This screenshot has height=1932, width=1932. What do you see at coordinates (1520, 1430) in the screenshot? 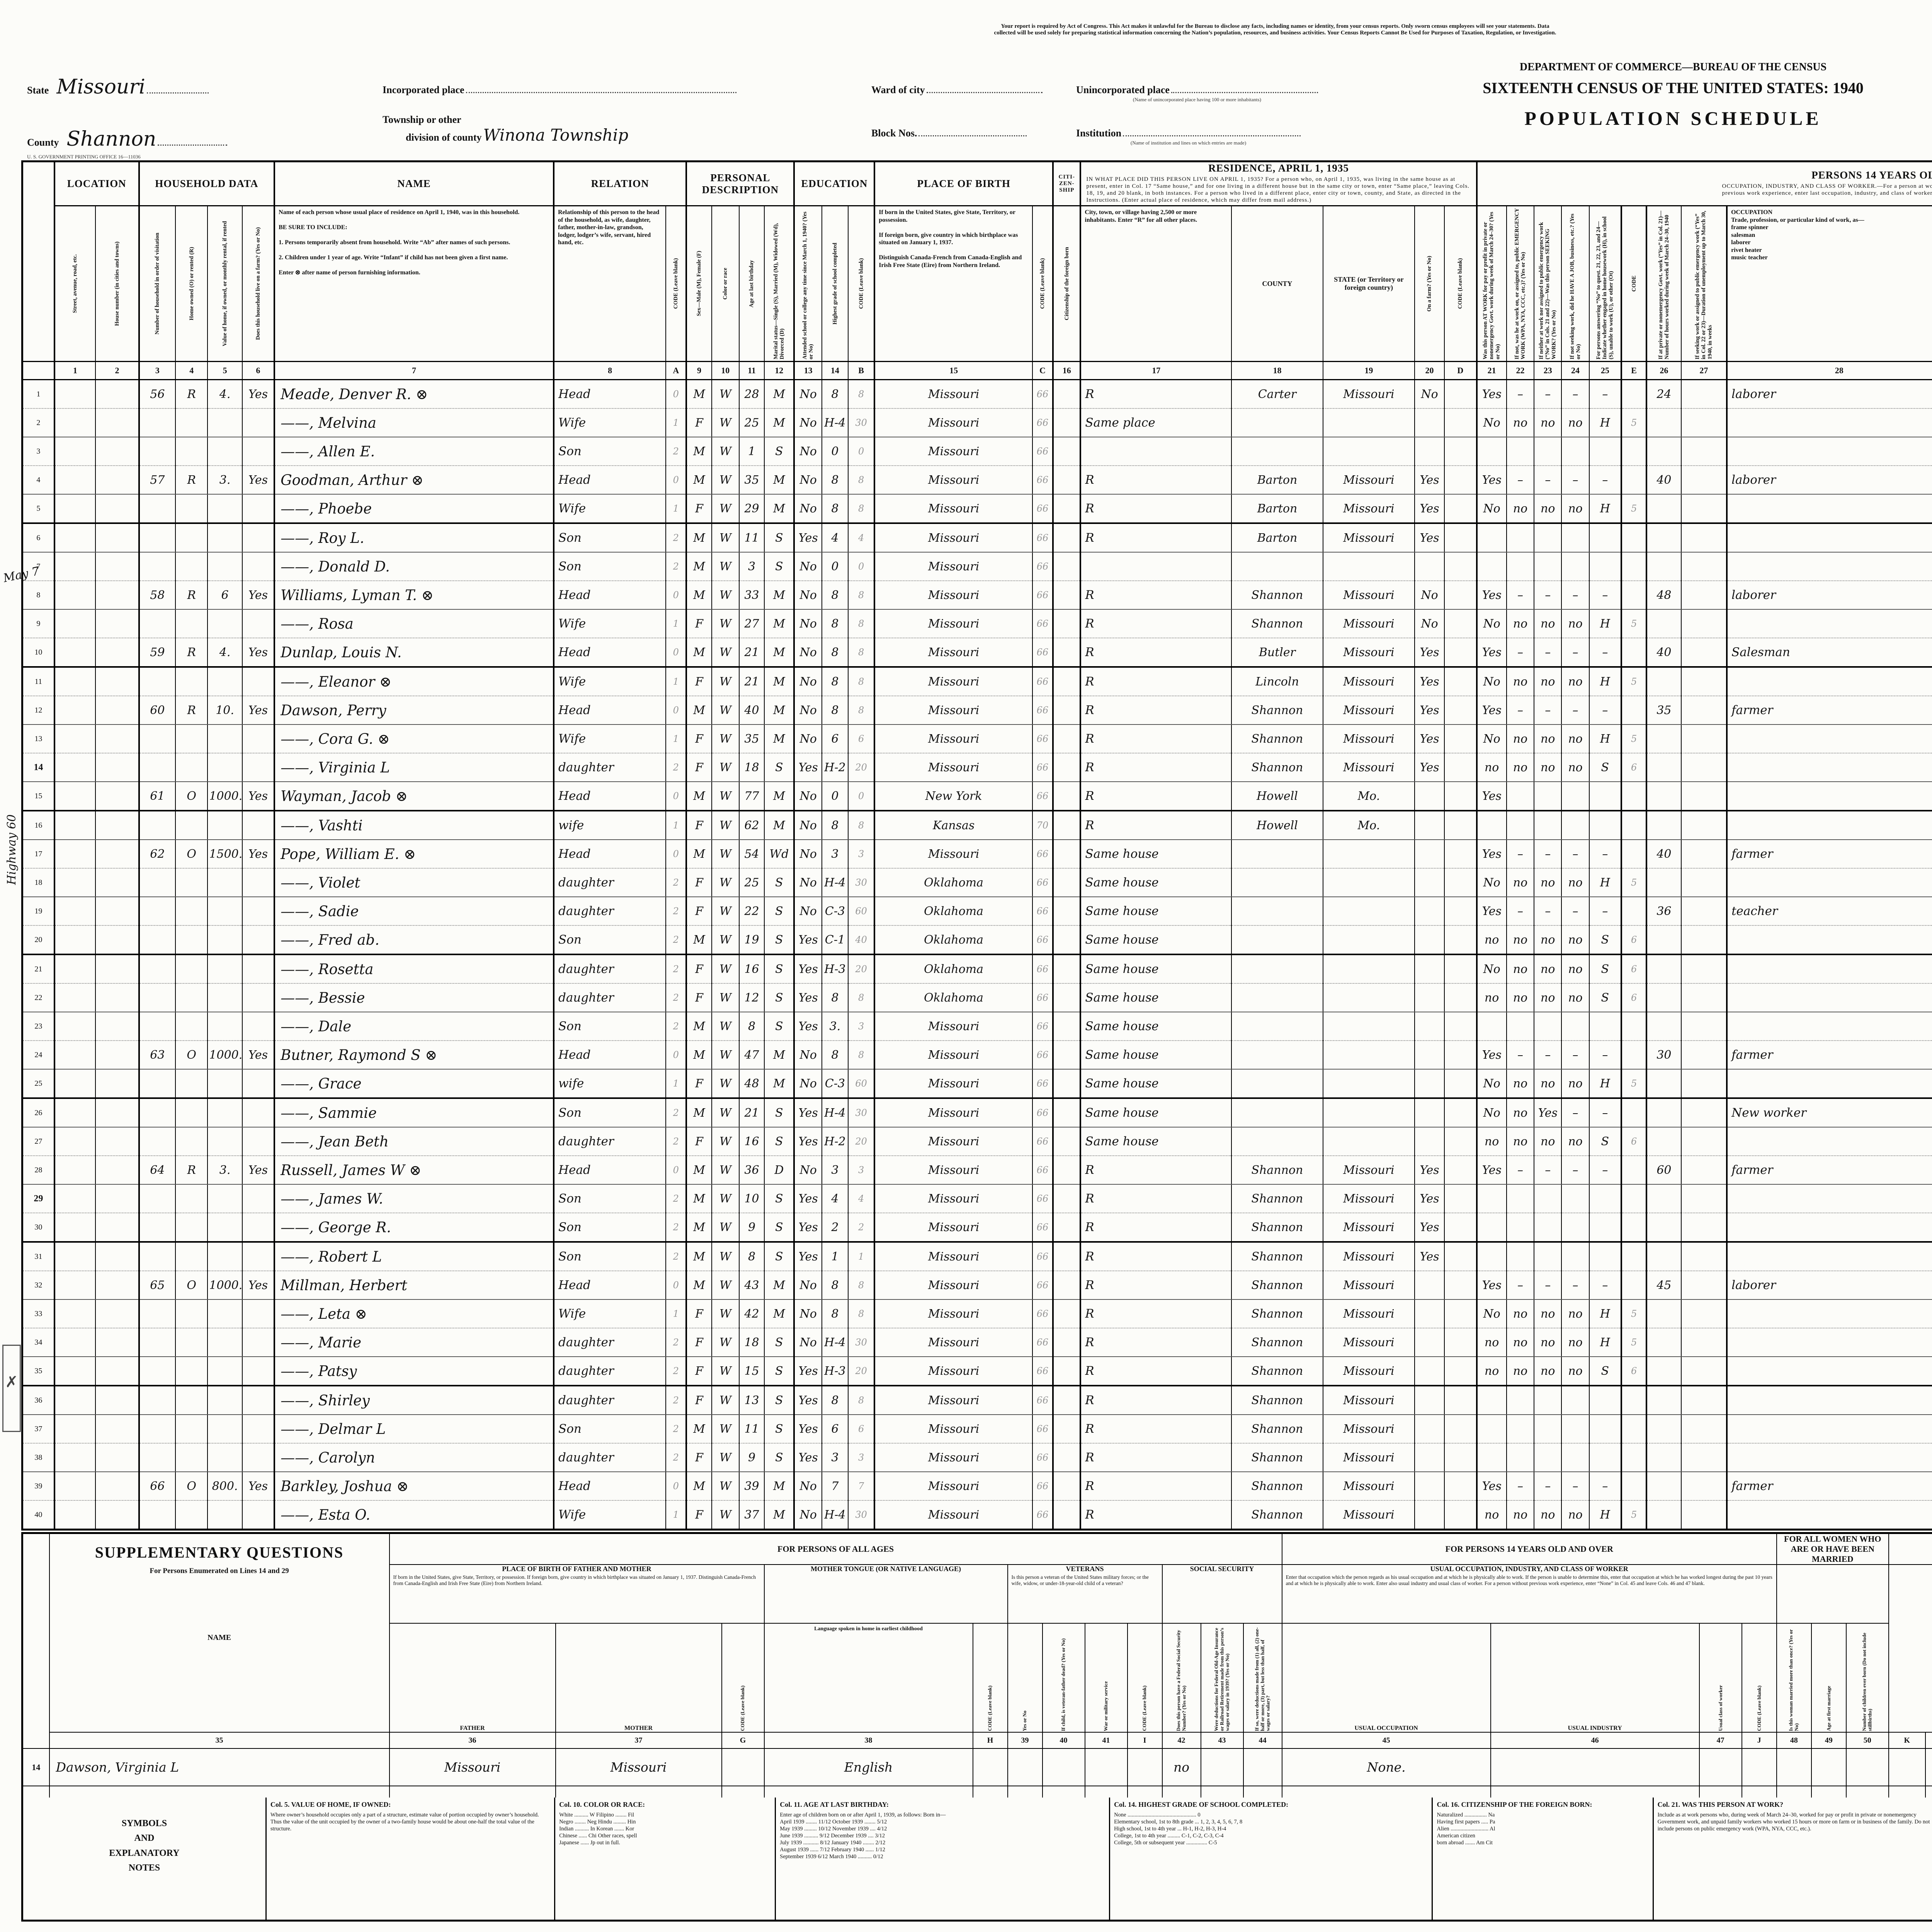
I see `cell-col22-line37` at bounding box center [1520, 1430].